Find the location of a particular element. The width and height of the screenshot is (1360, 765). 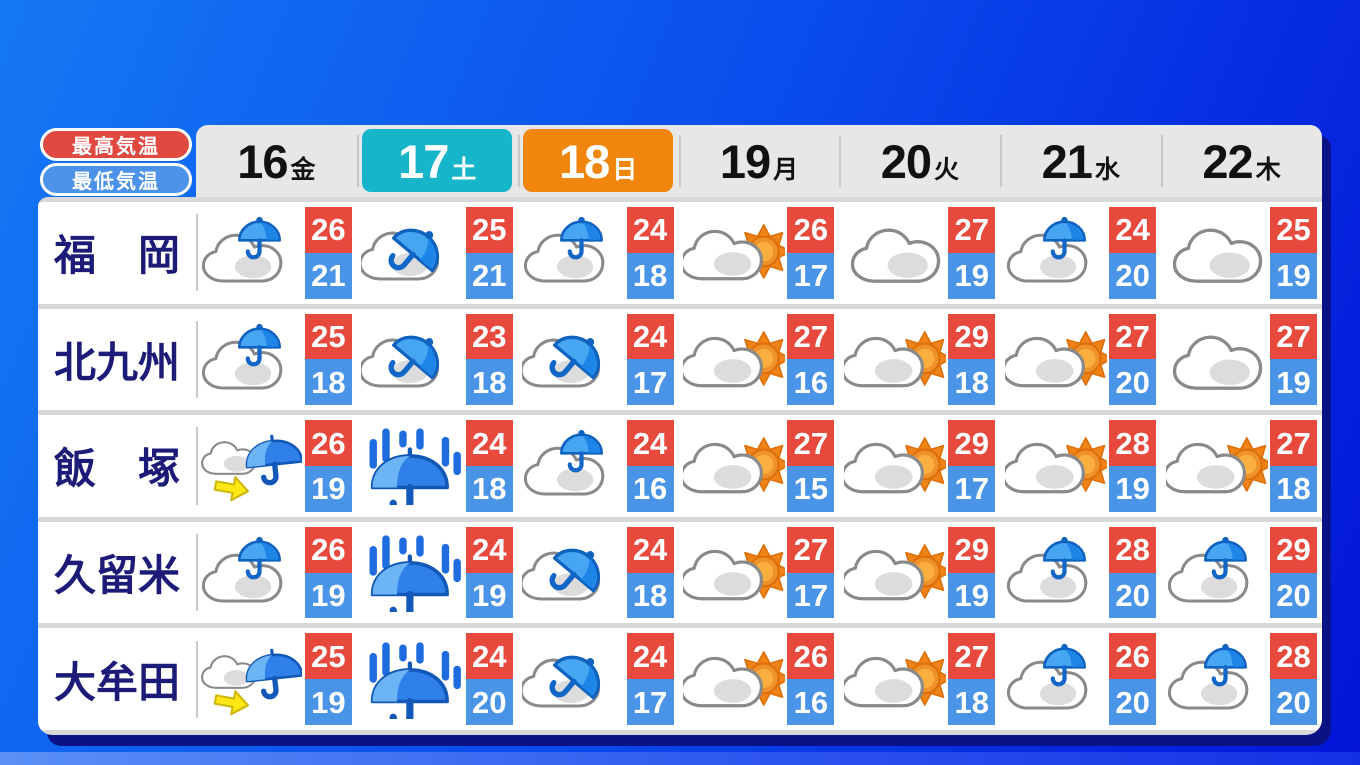

forecast-cell: 24 17 is located at coordinates (598, 679).